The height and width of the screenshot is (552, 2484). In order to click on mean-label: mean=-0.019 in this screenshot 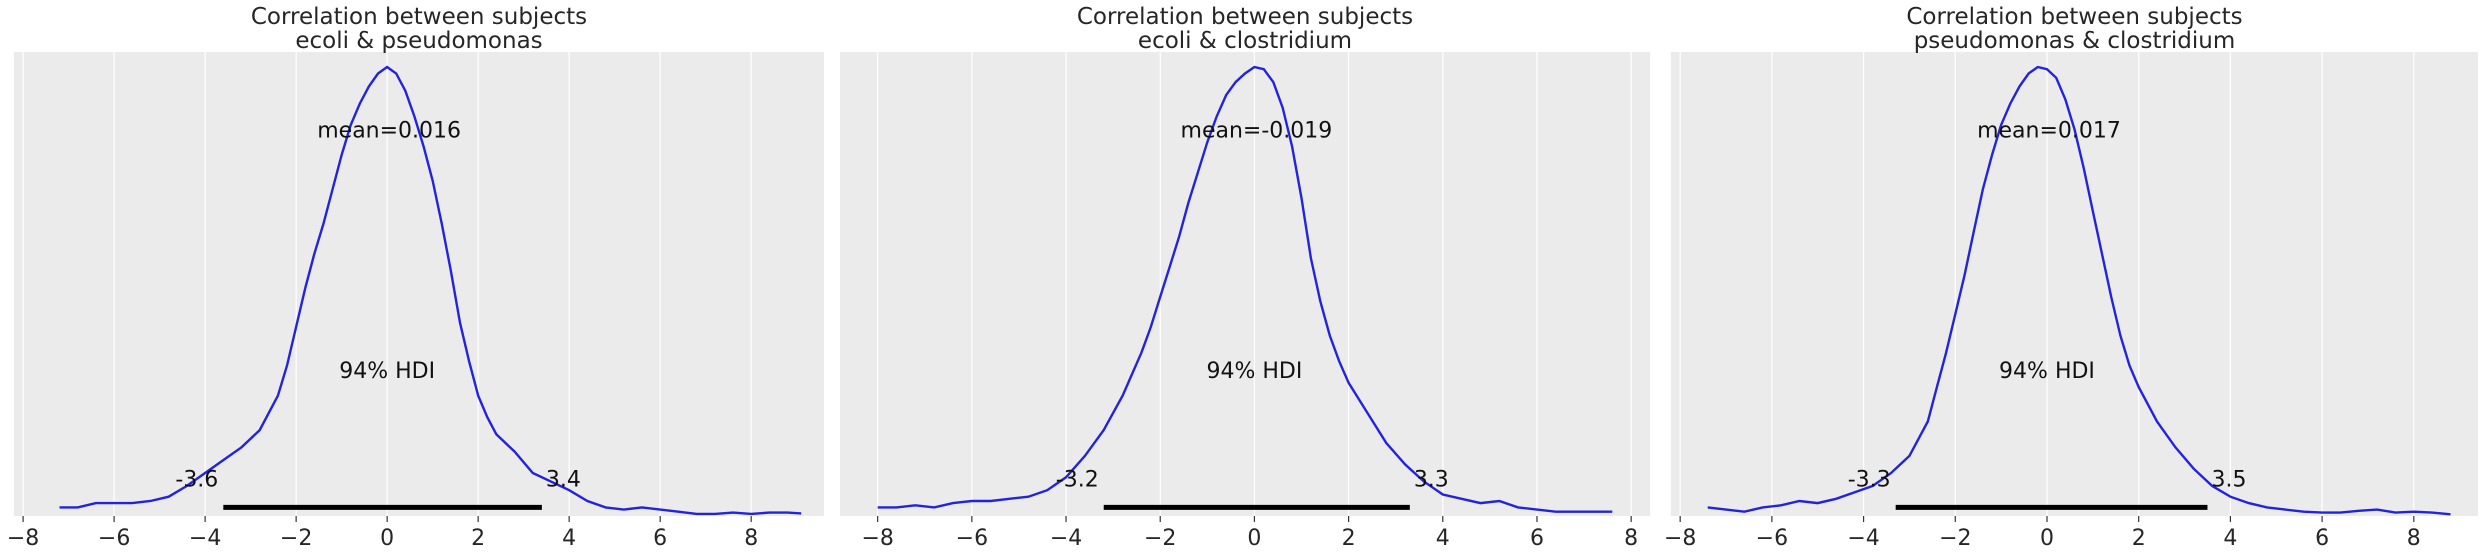, I will do `click(1257, 130)`.